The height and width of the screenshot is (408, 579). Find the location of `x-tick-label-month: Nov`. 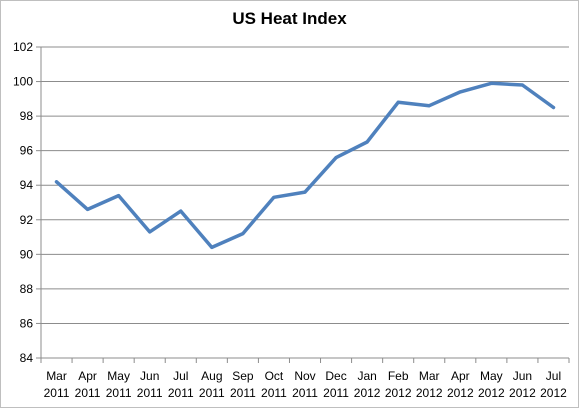

x-tick-label-month: Nov is located at coordinates (304, 376).